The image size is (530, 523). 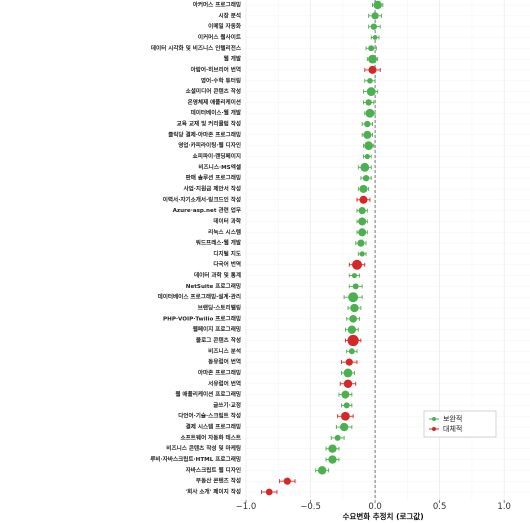 What do you see at coordinates (227, 221) in the screenshot?
I see `category-label: 데이터 과학` at bounding box center [227, 221].